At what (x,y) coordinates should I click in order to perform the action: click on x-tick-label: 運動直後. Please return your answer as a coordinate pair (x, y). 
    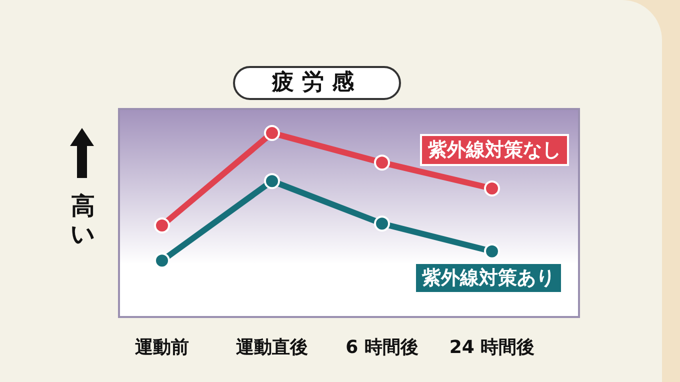
    Looking at the image, I should click on (271, 347).